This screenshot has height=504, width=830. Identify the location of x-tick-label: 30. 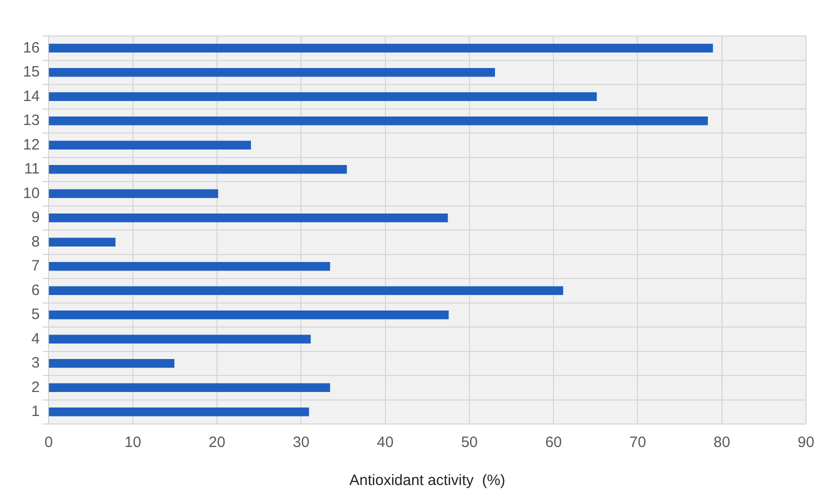
(301, 443).